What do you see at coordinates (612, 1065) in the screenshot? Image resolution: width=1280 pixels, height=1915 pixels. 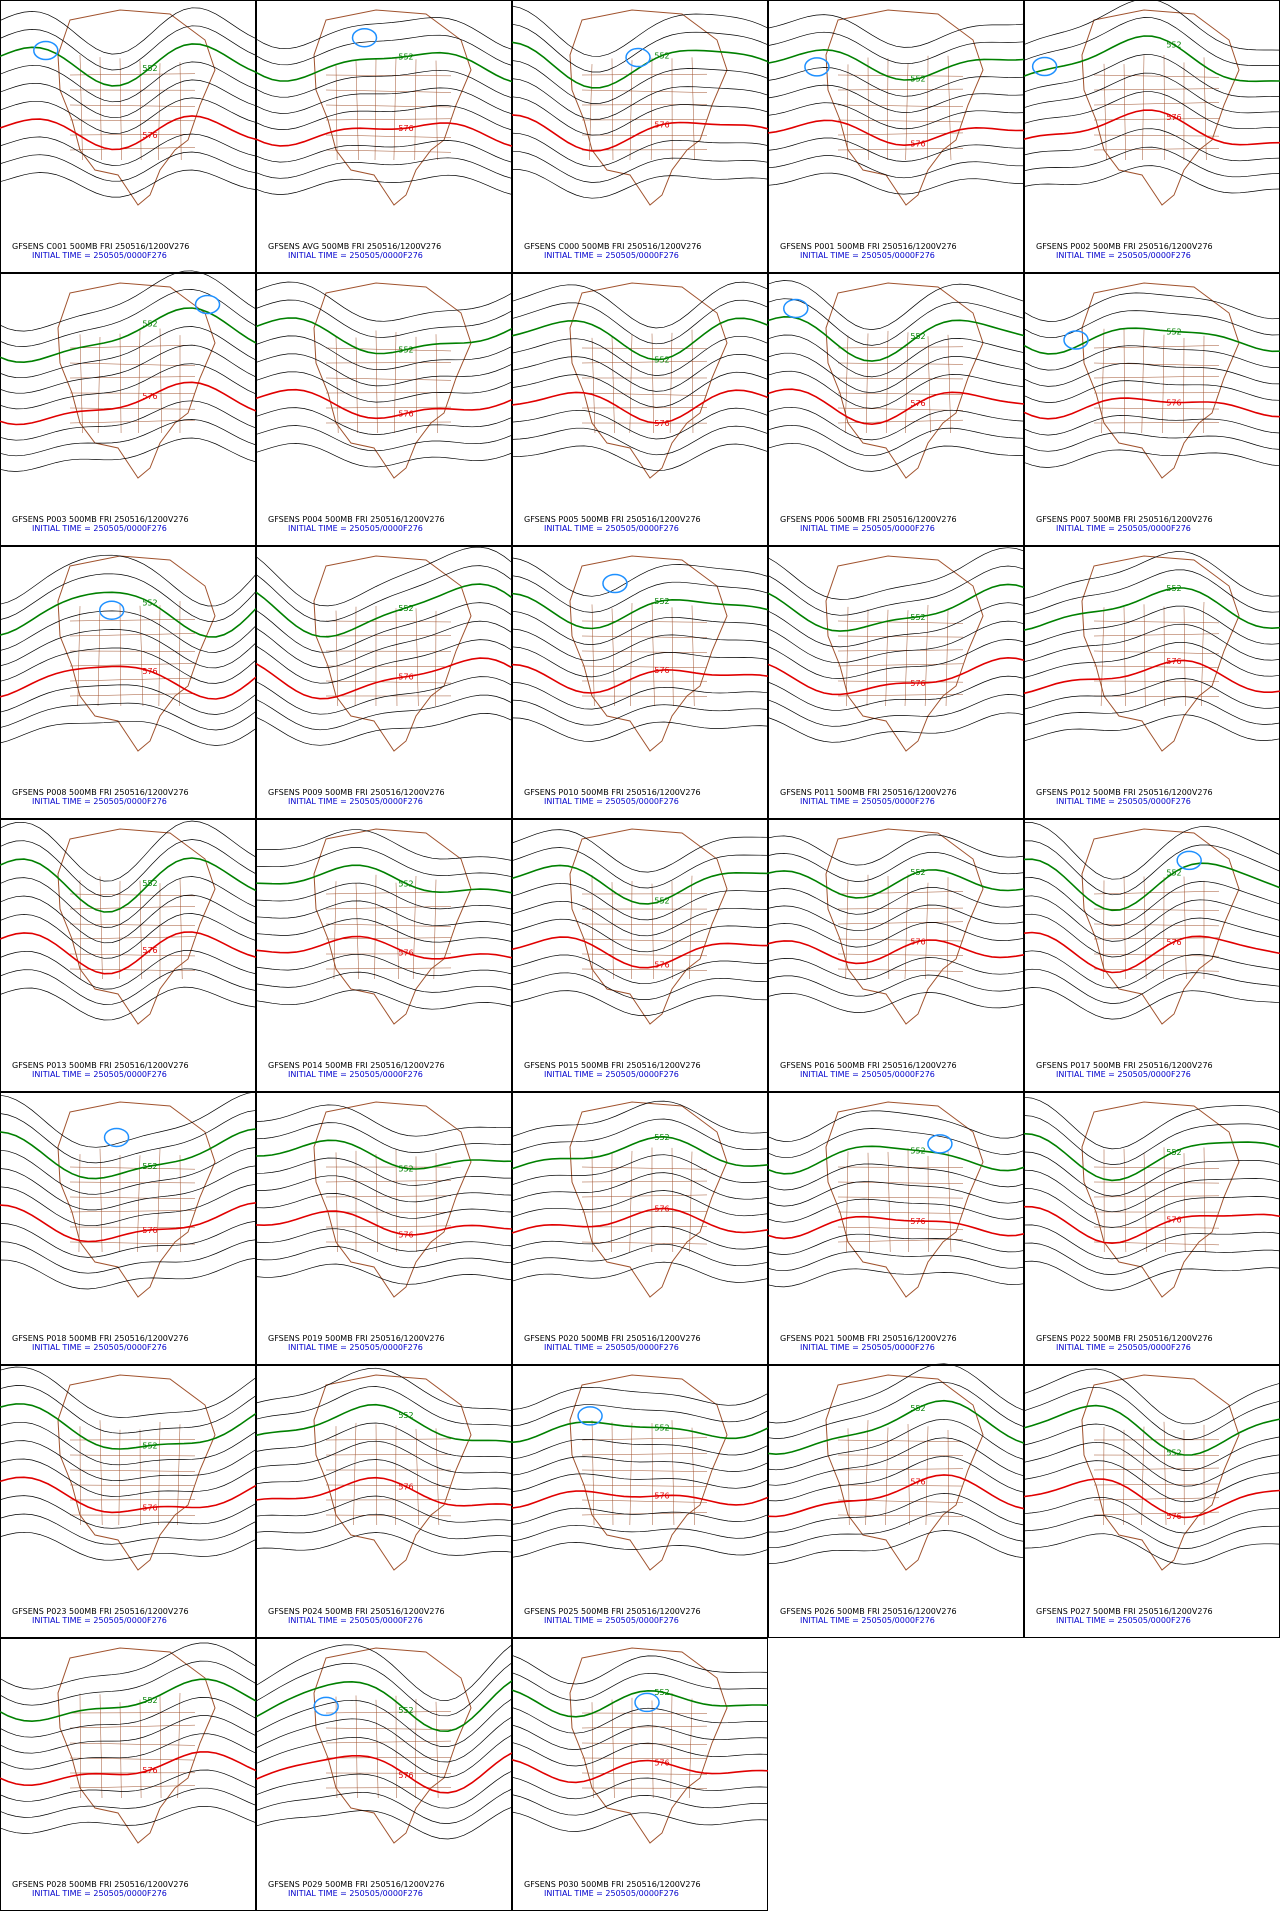 I see `panel-title: GFSENS P015 500MB FRI 250516/1200V276` at bounding box center [612, 1065].